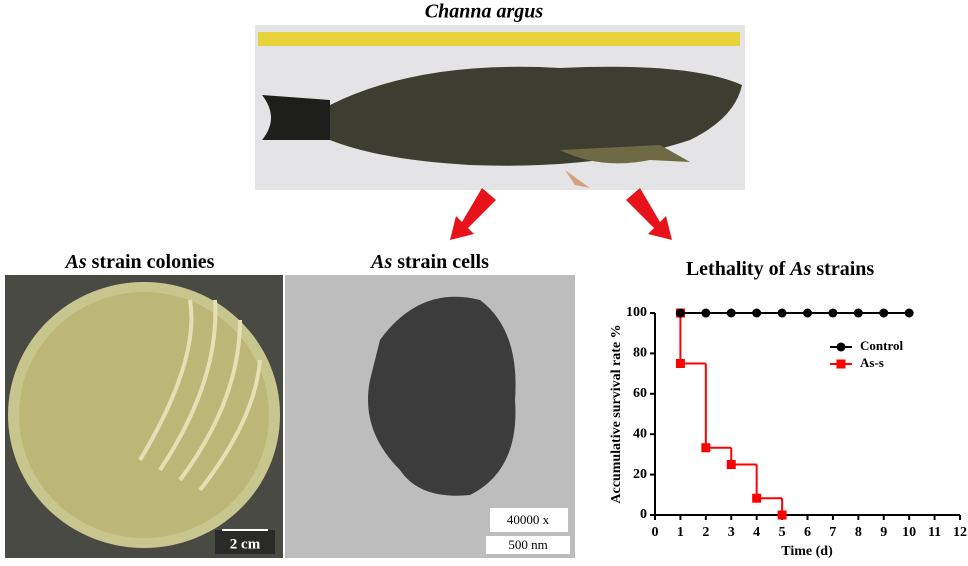 This screenshot has height=566, width=968. What do you see at coordinates (782, 532) in the screenshot?
I see `x-tick-label: 5` at bounding box center [782, 532].